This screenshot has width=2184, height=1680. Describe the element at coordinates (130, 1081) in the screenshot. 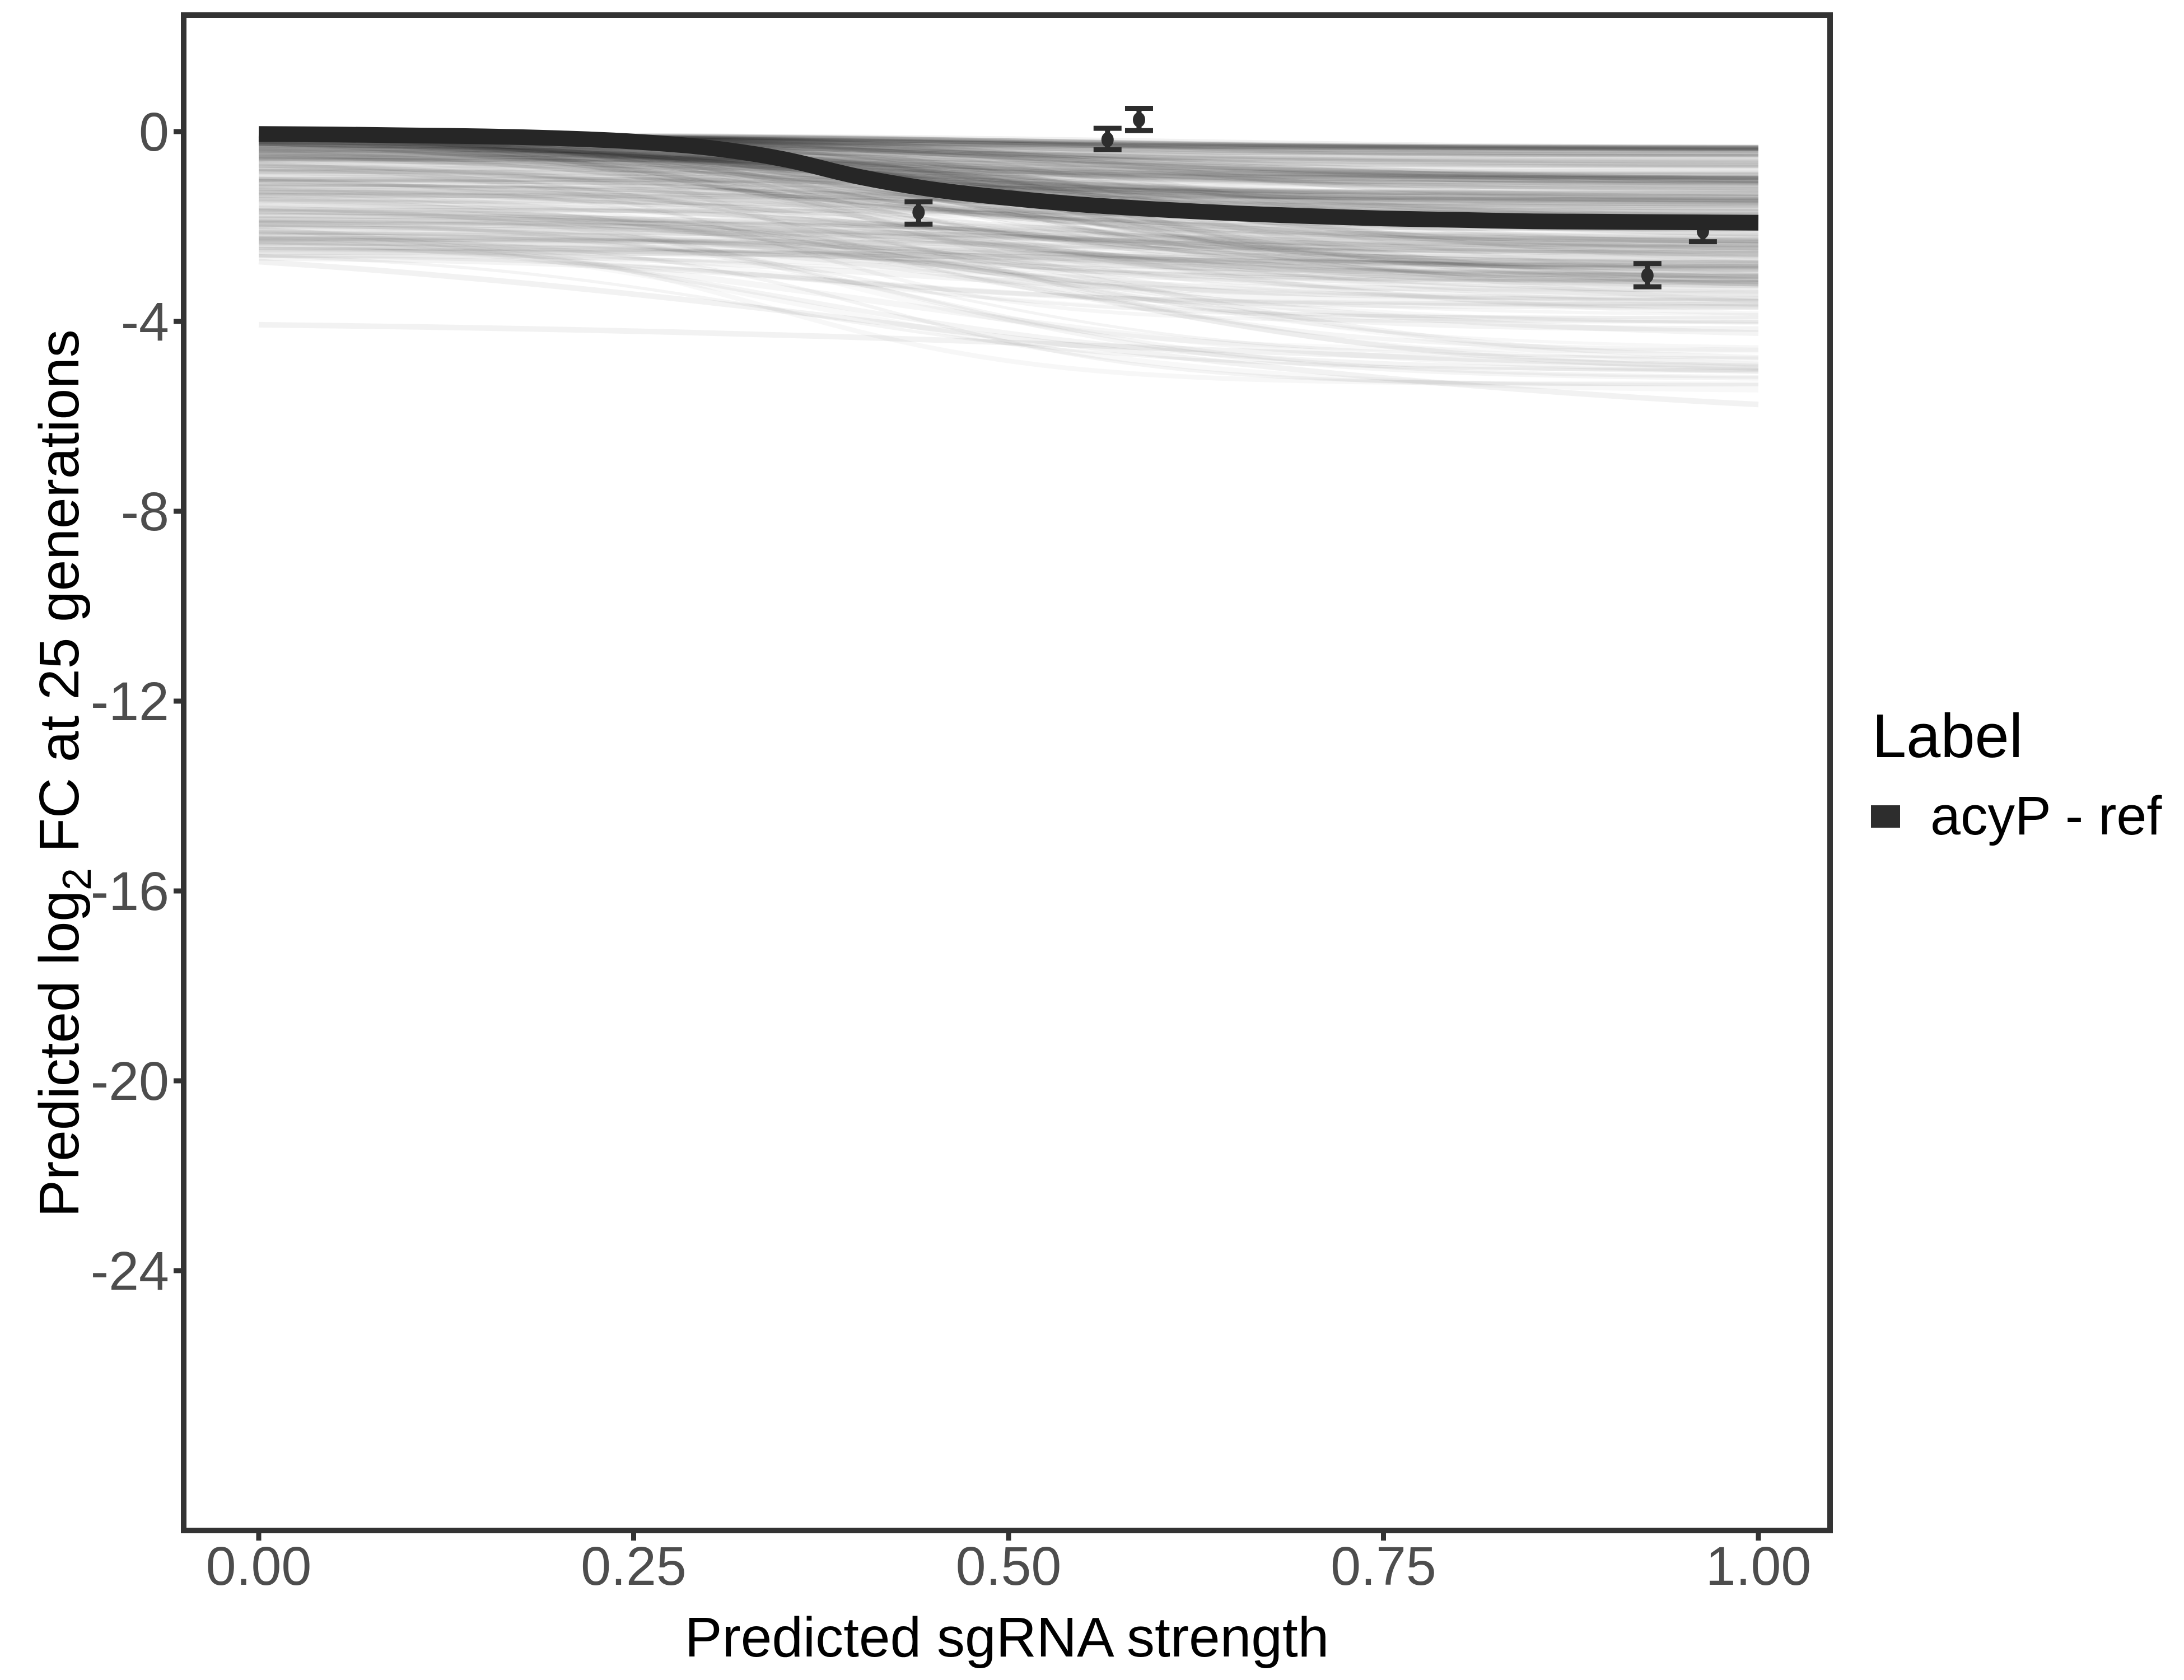

I see `y-tick-label: -20` at that location.